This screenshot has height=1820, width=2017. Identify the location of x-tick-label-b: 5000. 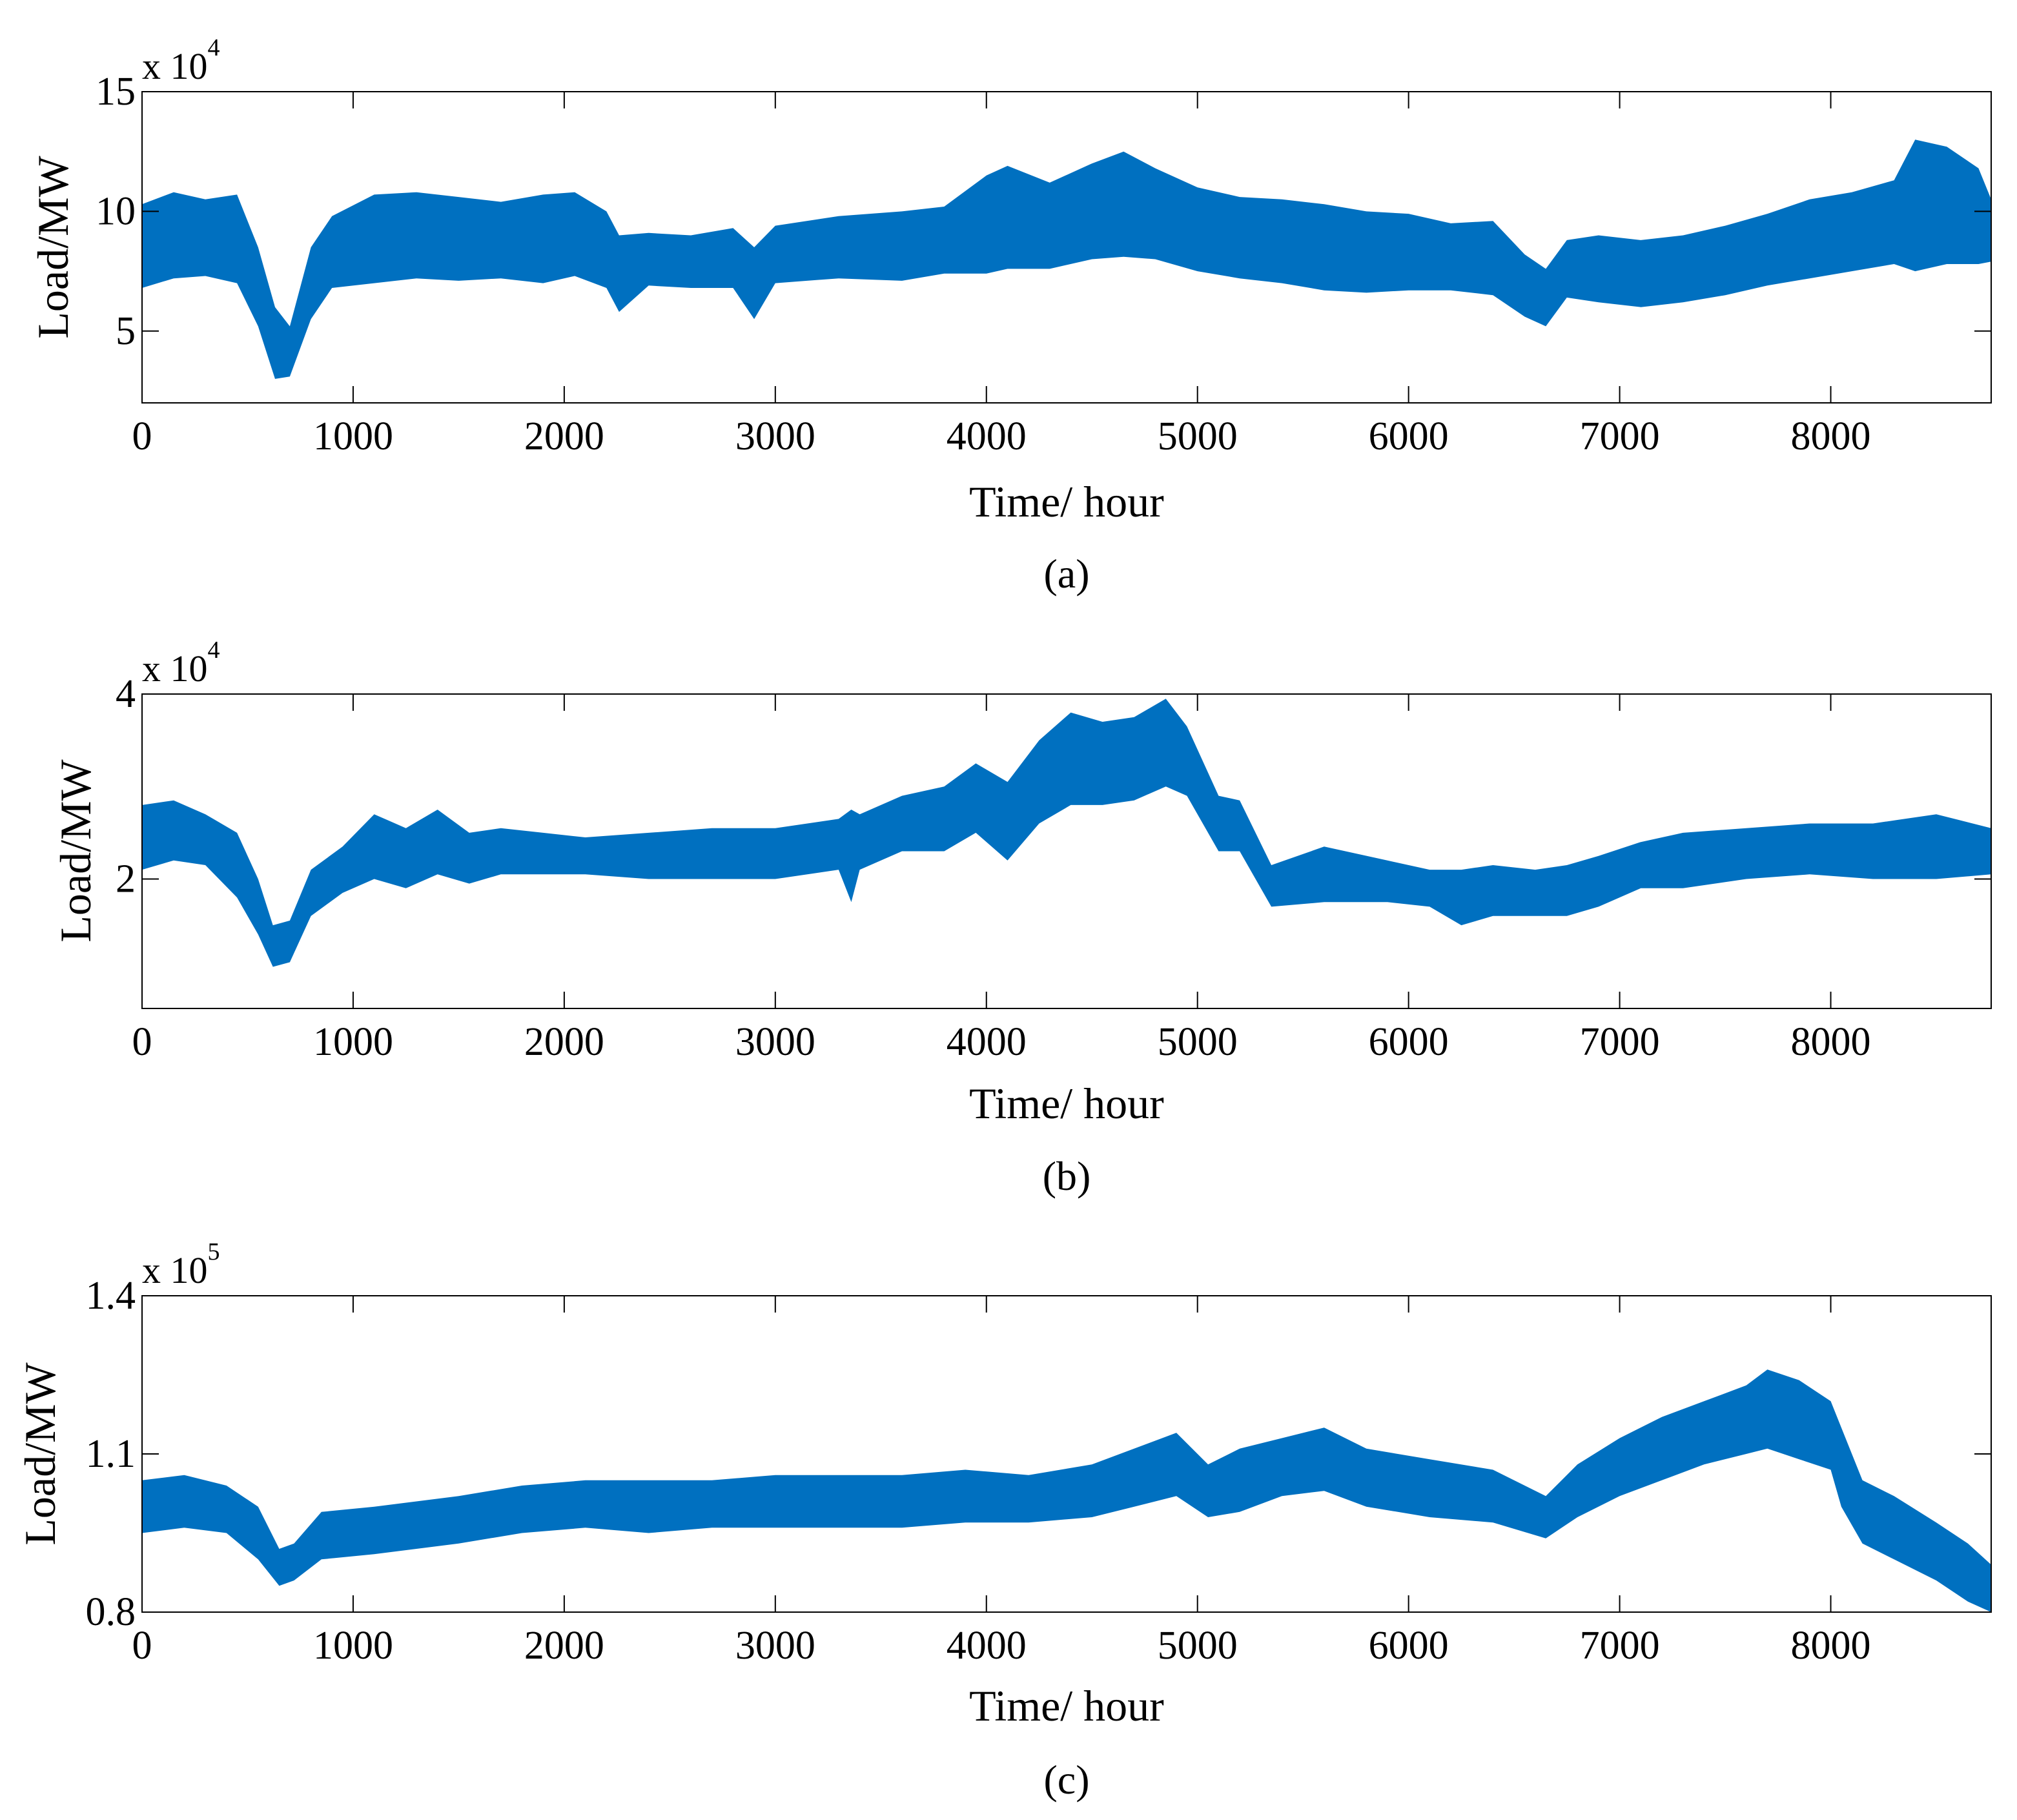
(1198, 1042).